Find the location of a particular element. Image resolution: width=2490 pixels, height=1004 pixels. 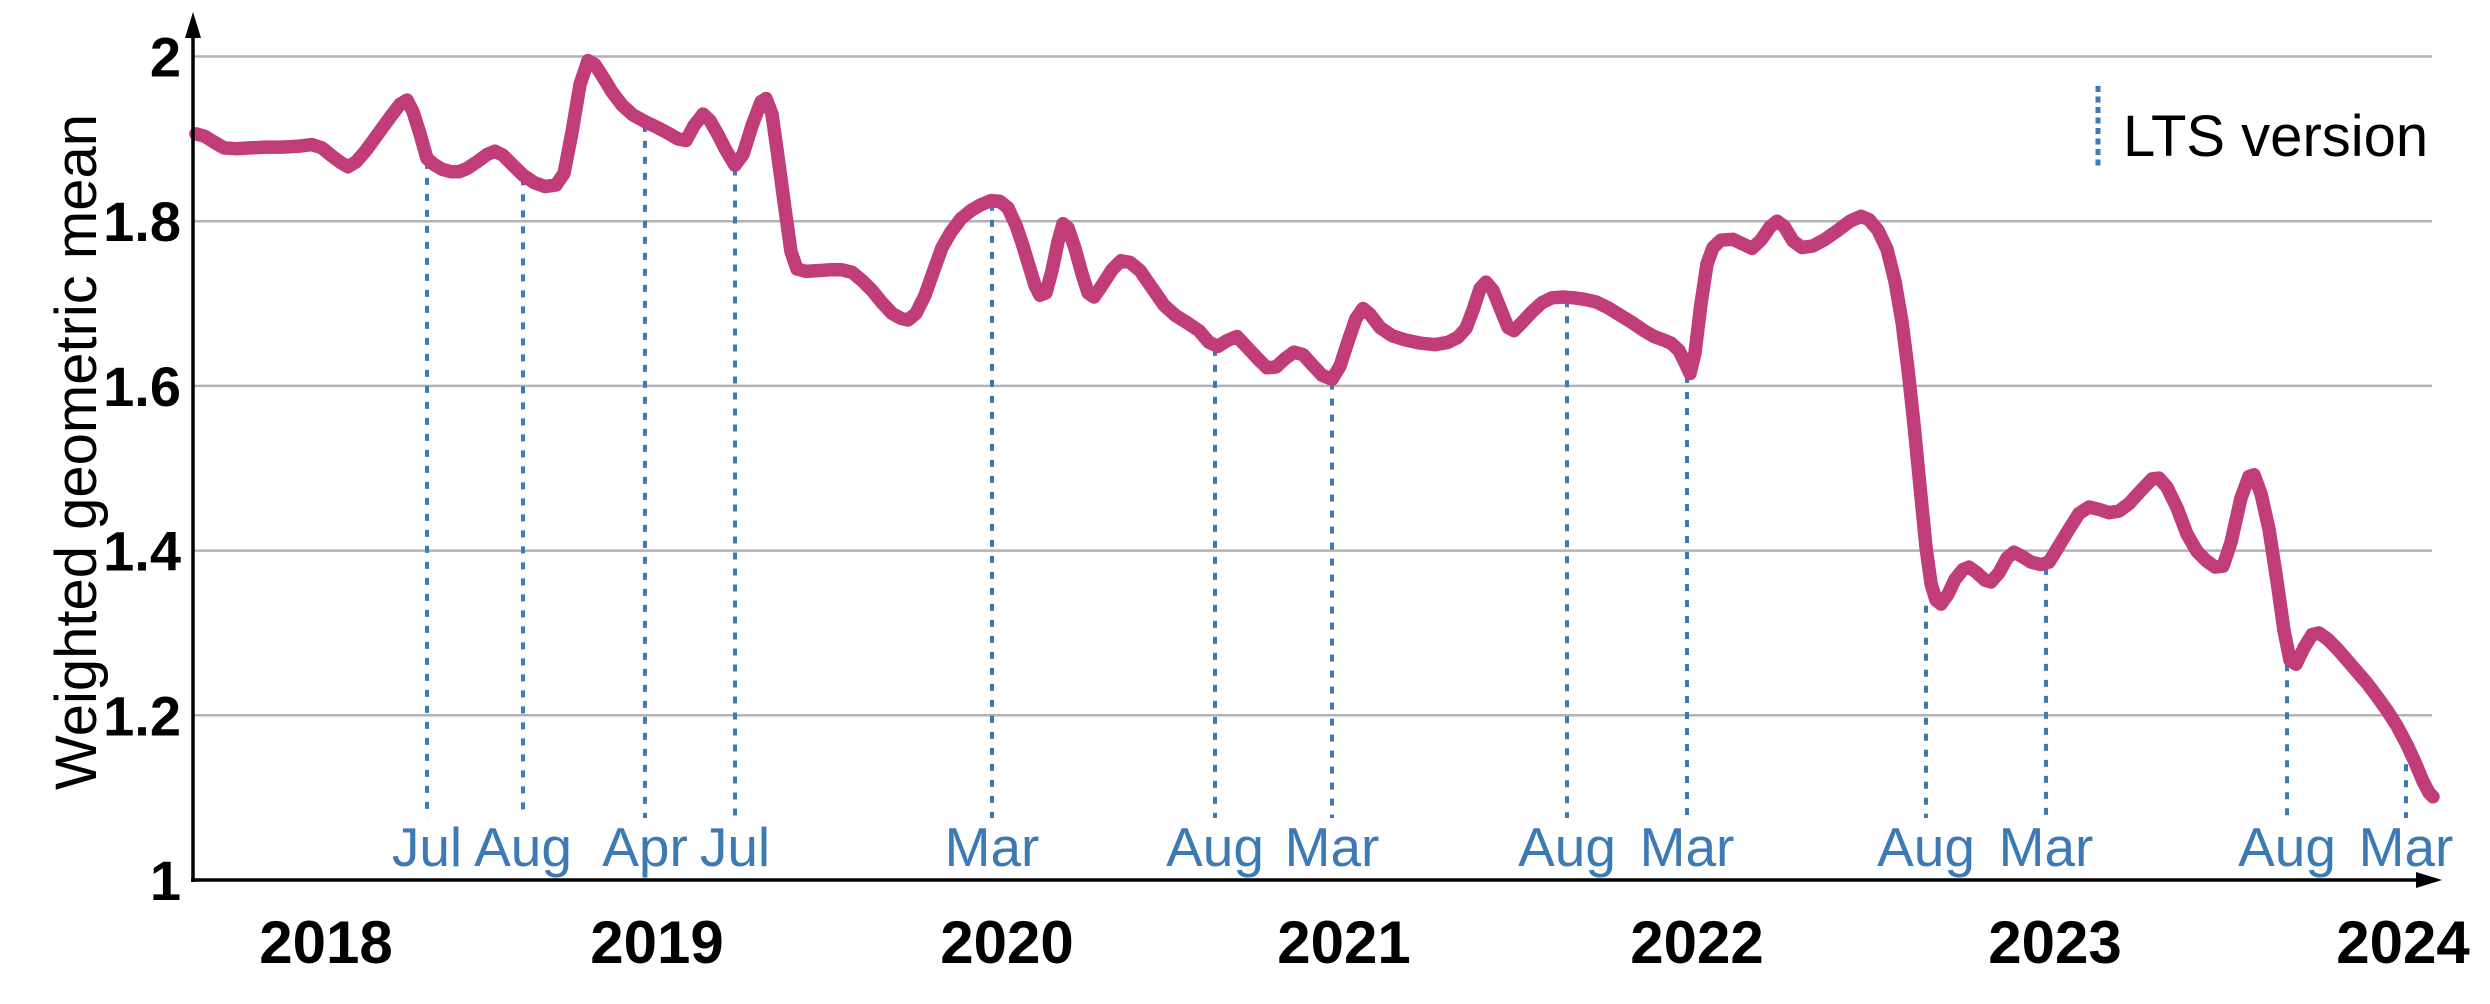

legend-label: LTS version is located at coordinates (2275, 136).